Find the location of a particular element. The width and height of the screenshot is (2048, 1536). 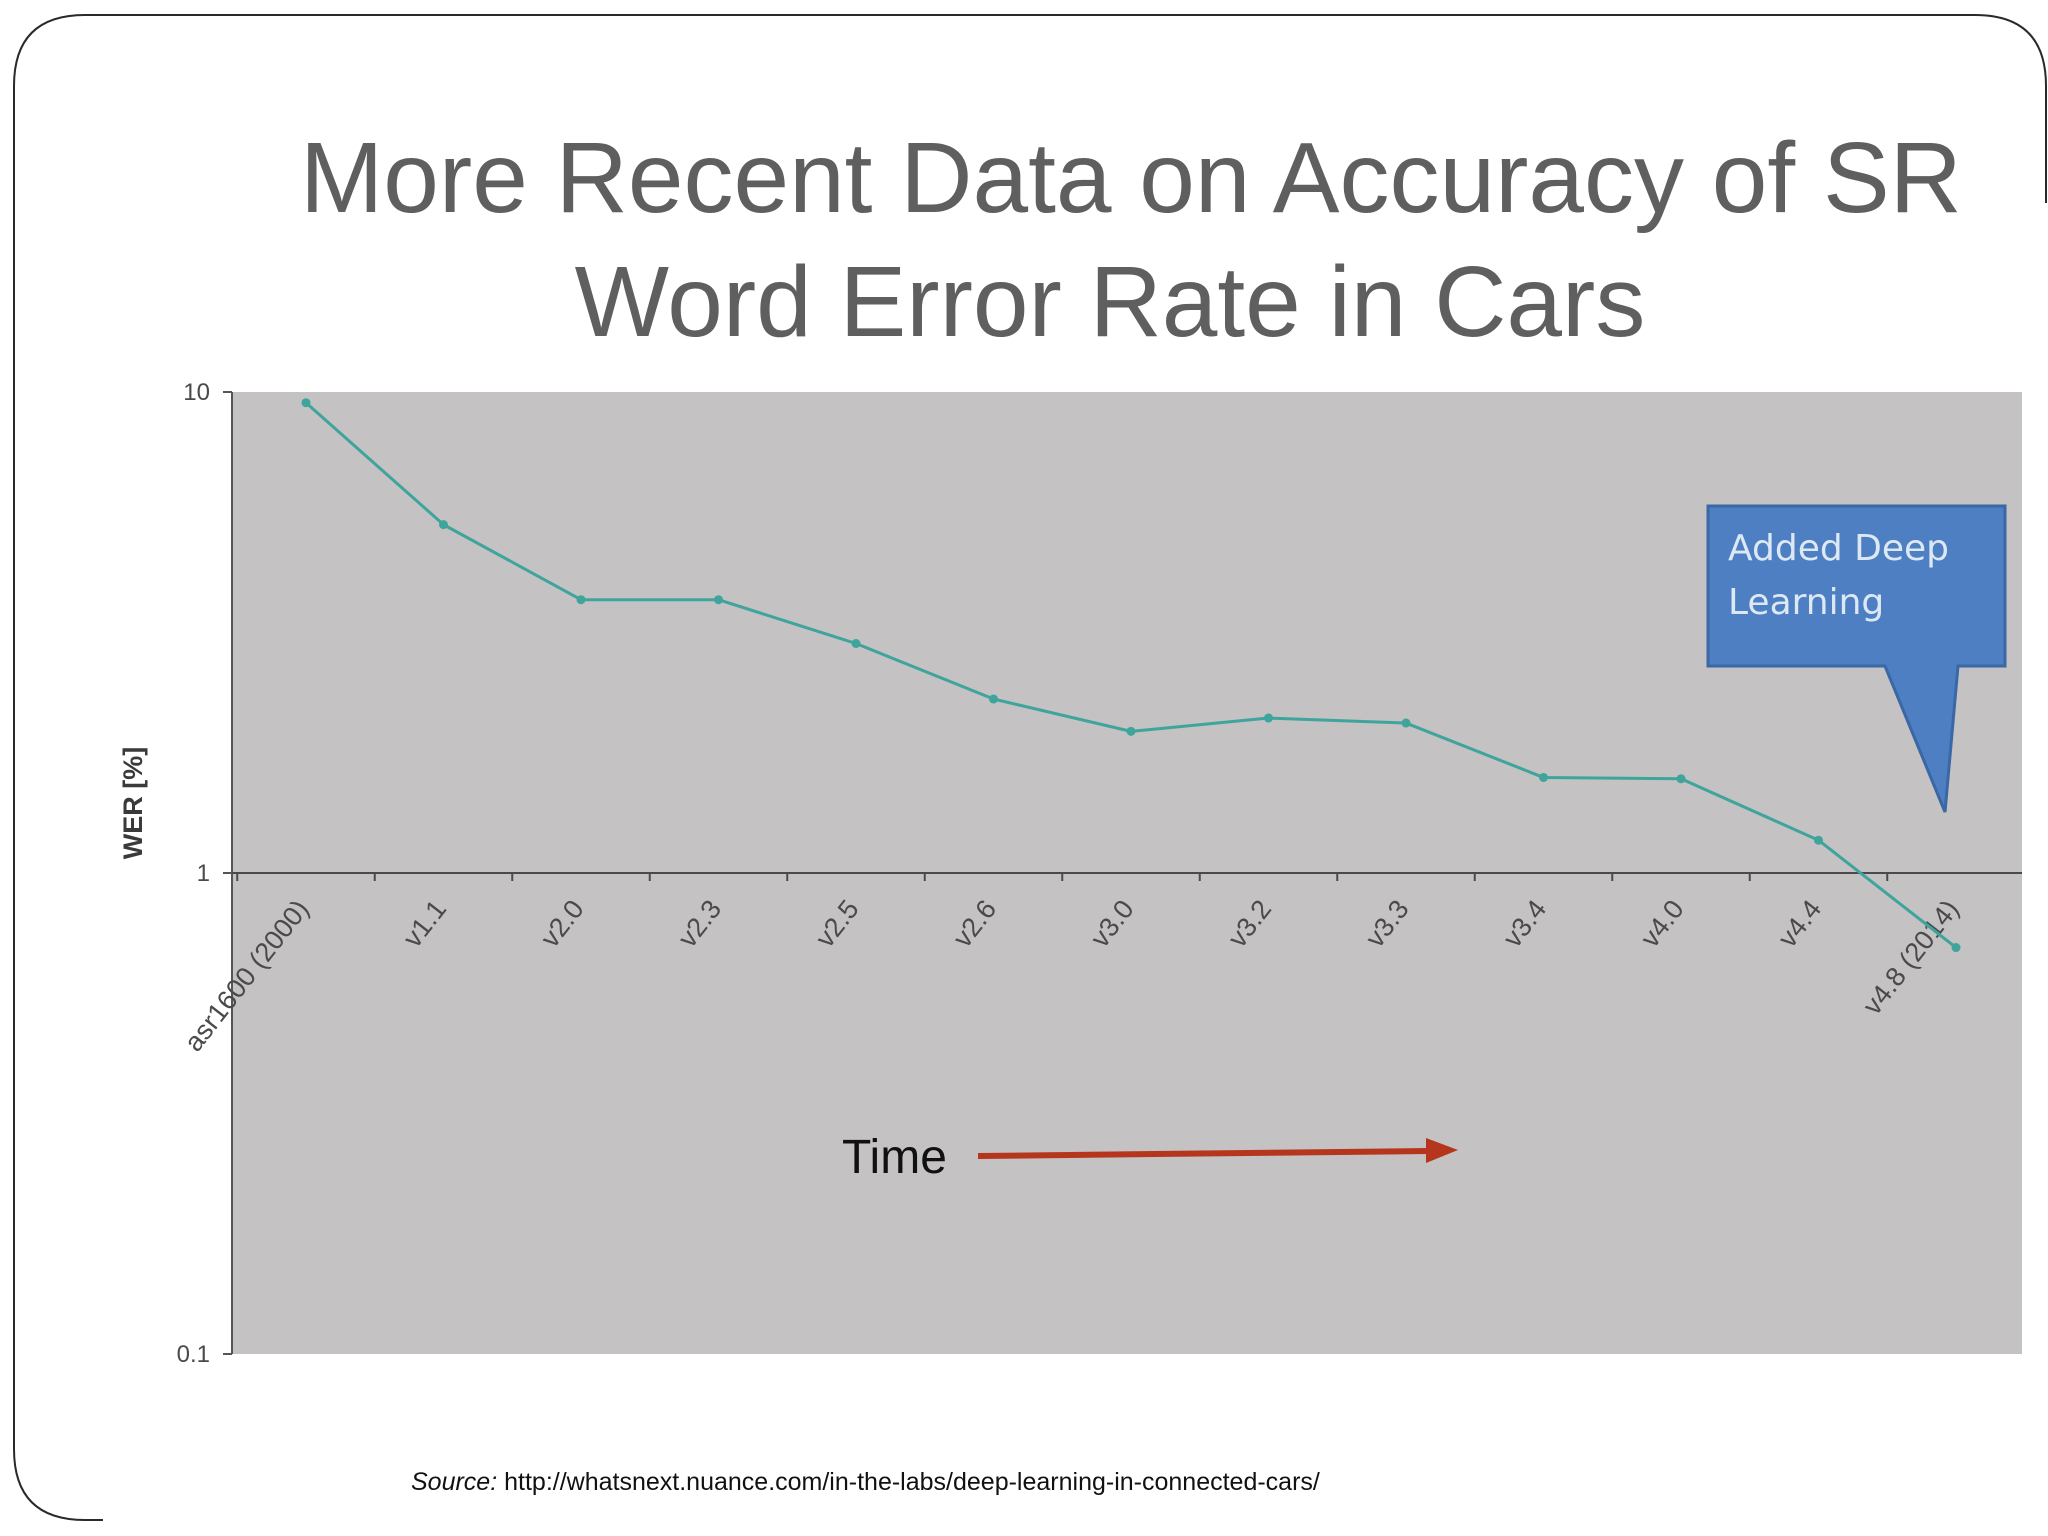

time-label: Time is located at coordinates (894, 1157).